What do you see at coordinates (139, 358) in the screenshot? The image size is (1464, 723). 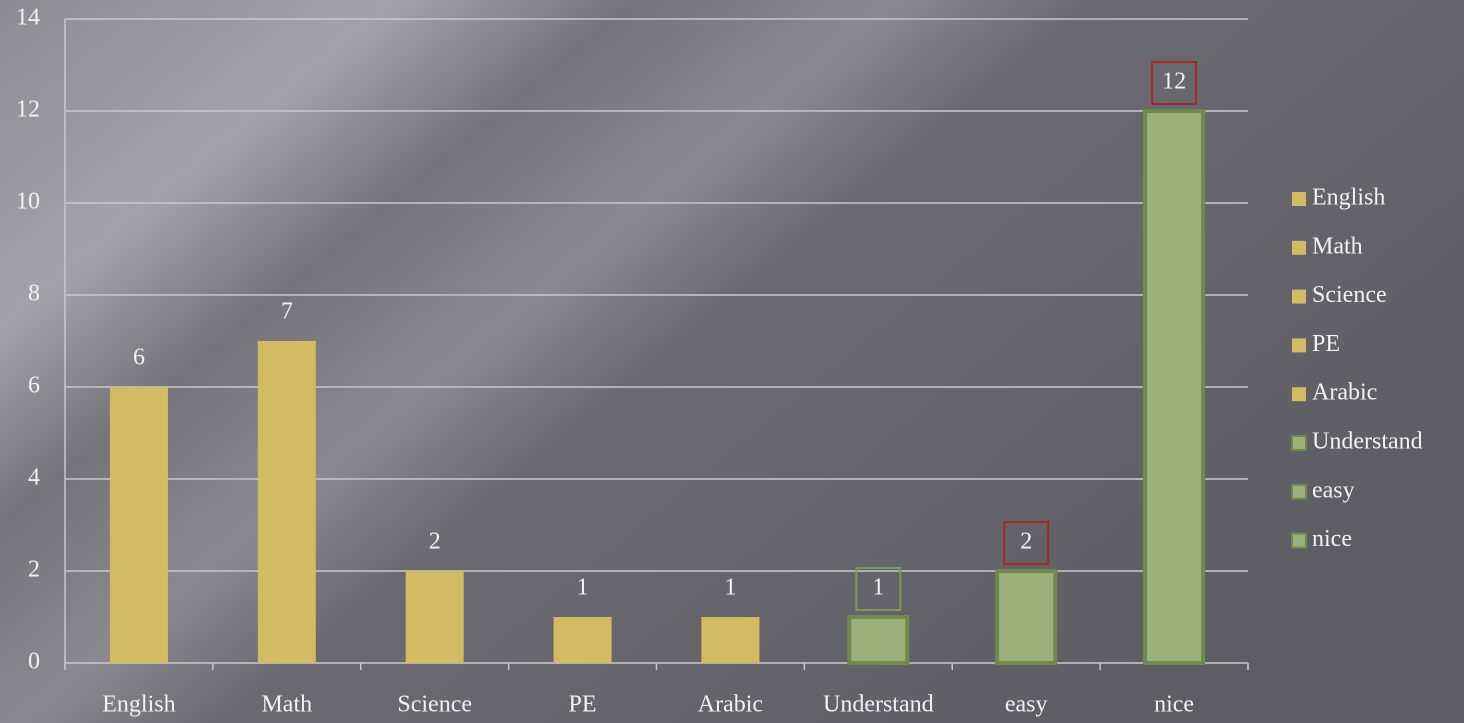 I see `data-label: 6` at bounding box center [139, 358].